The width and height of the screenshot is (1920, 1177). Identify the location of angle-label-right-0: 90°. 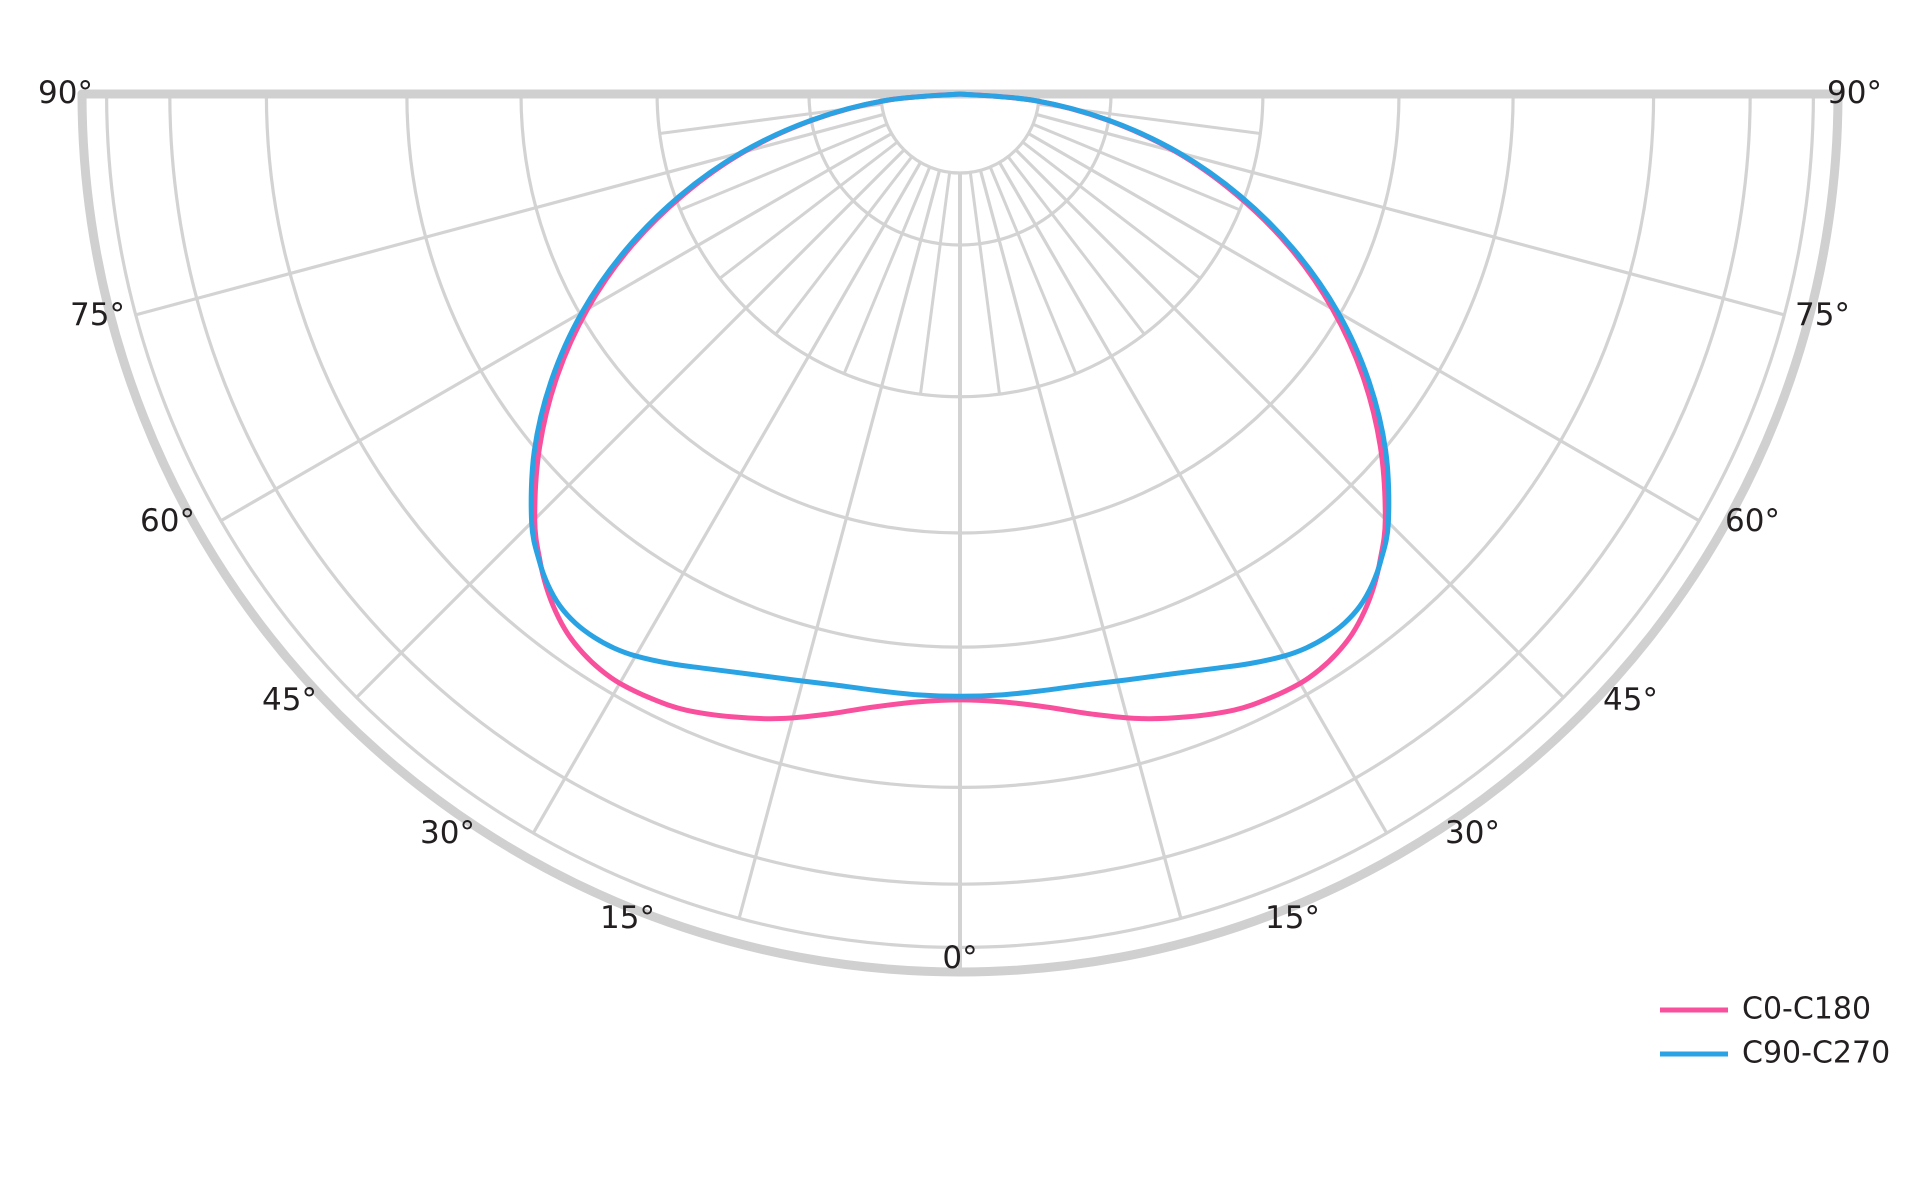
(1854, 93).